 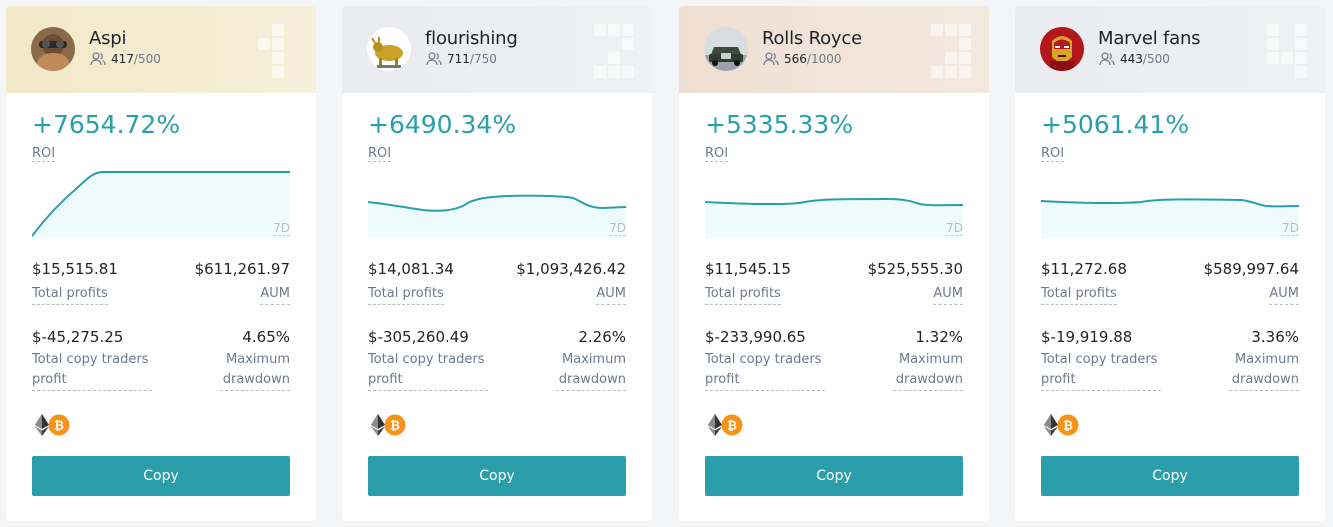 I want to click on trader-name: Rolls Royce, so click(x=812, y=38).